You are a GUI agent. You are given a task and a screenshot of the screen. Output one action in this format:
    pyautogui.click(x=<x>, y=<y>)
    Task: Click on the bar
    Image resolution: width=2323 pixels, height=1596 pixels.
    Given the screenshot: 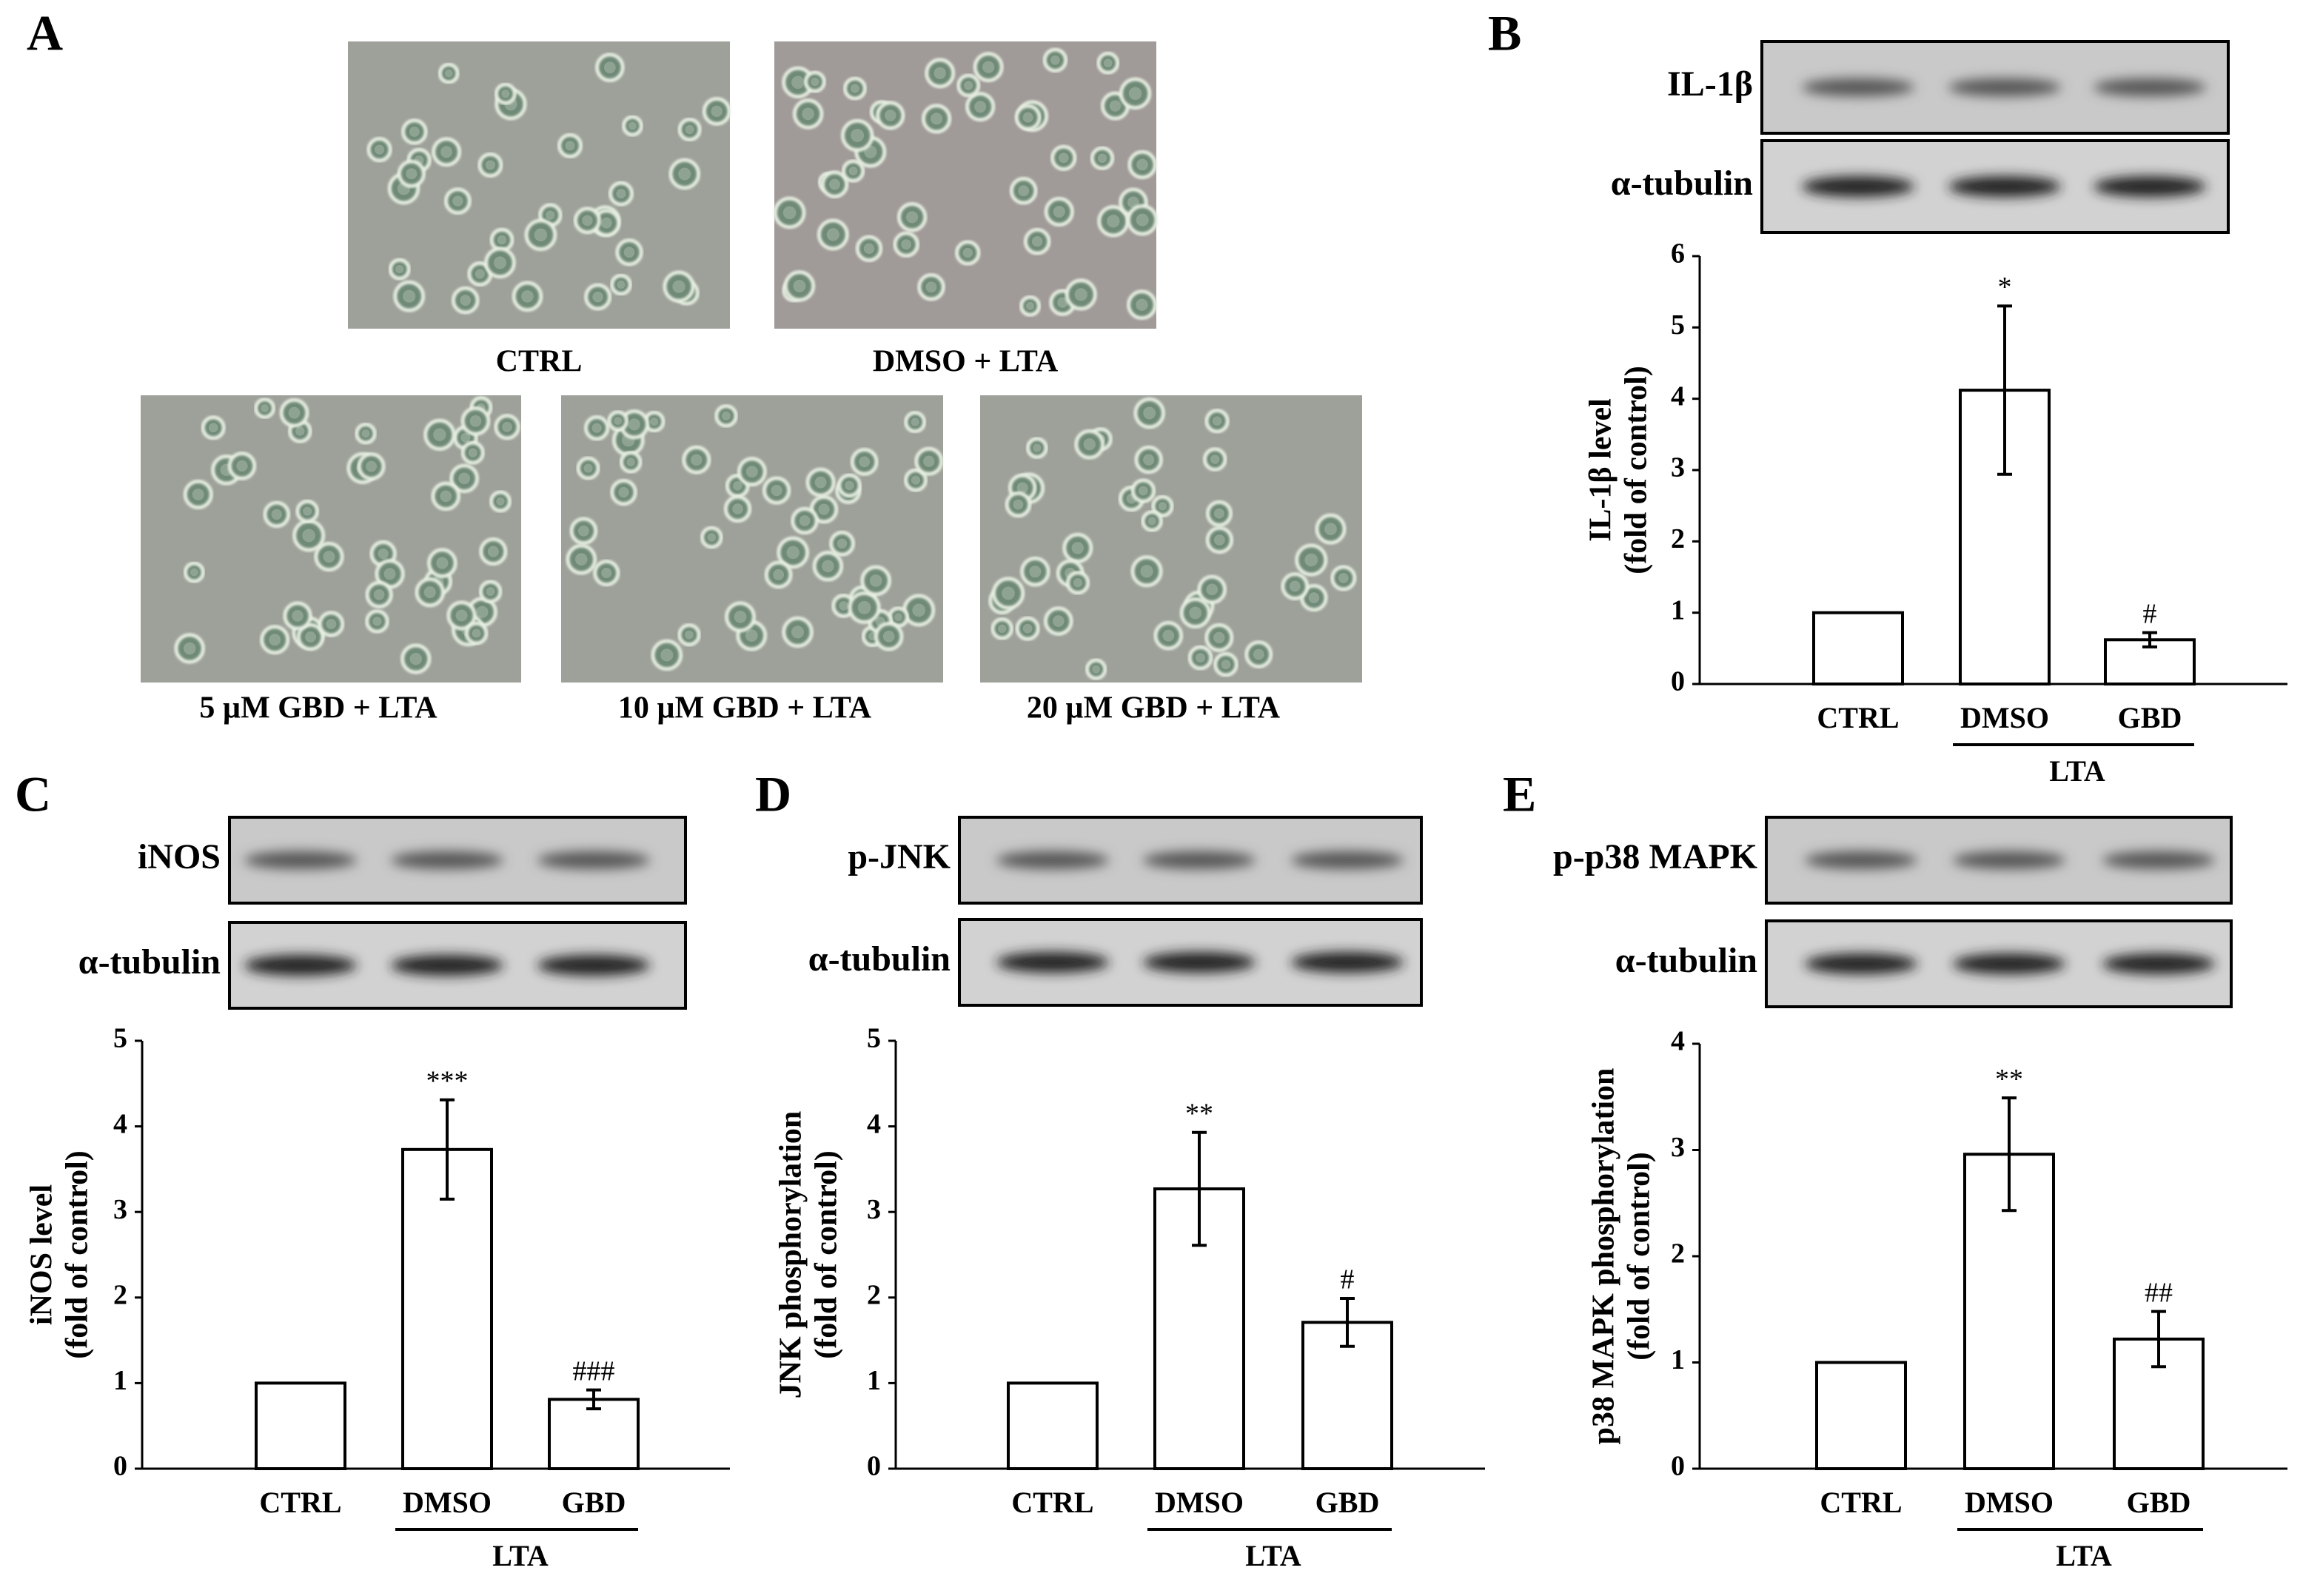 What is the action you would take?
    pyautogui.click(x=1858, y=648)
    